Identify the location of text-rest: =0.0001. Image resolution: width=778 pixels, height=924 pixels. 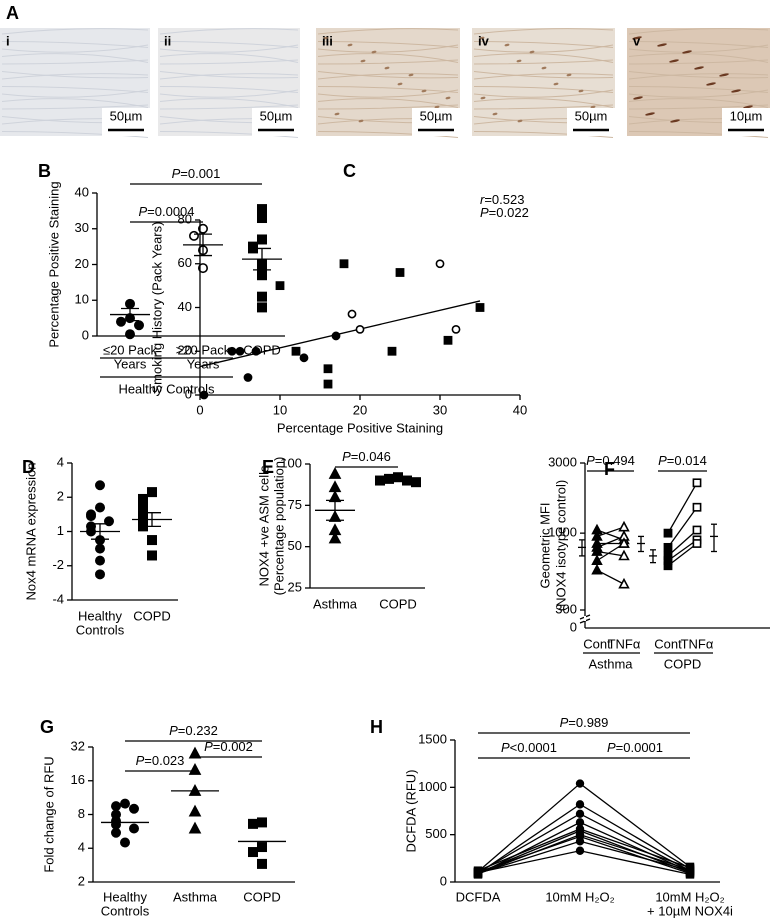
(639, 747).